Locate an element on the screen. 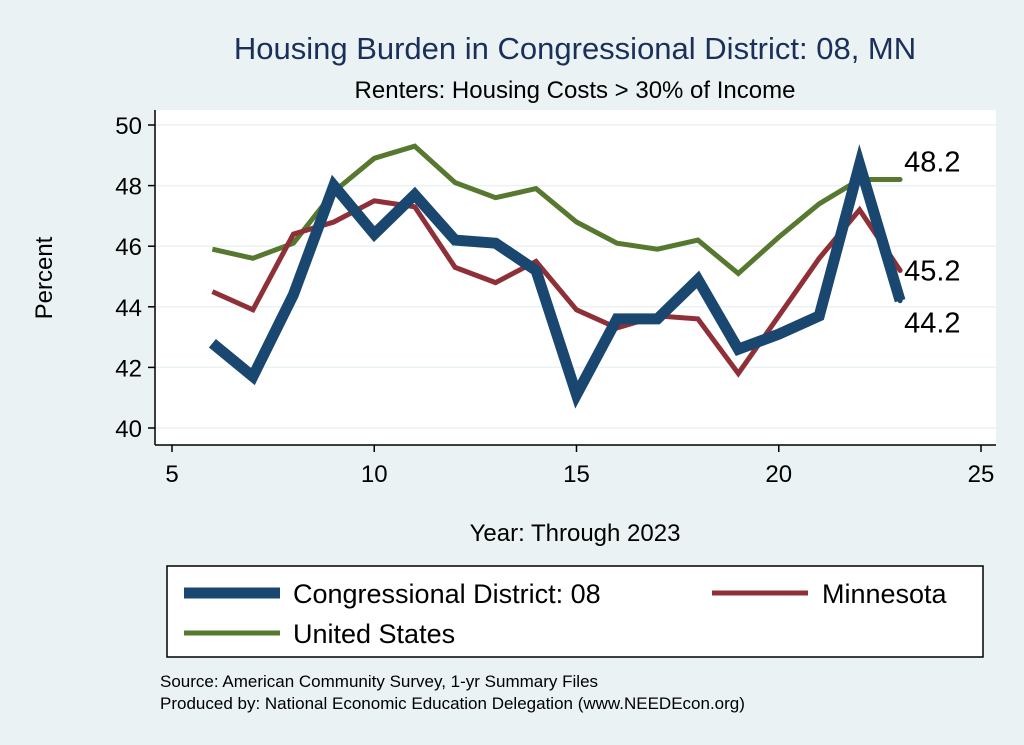  x-tick-label: 25 is located at coordinates (981, 474).